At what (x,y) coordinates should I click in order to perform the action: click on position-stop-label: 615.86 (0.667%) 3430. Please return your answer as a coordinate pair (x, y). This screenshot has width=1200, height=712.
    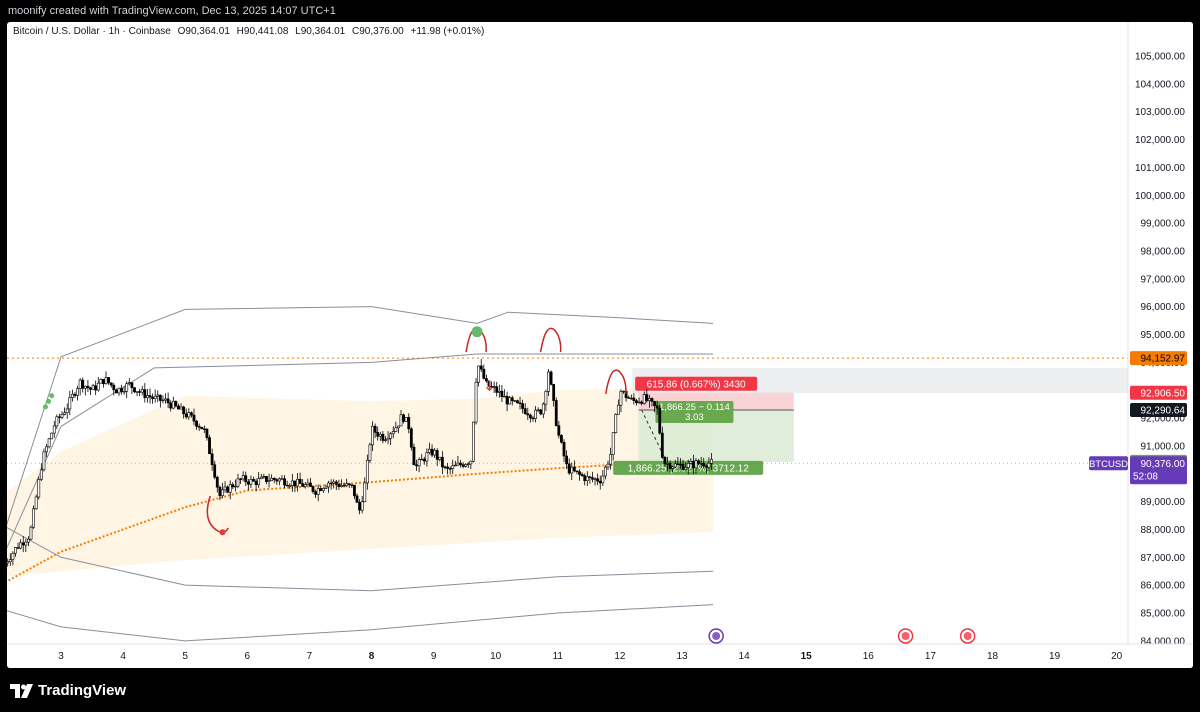
    Looking at the image, I should click on (696, 383).